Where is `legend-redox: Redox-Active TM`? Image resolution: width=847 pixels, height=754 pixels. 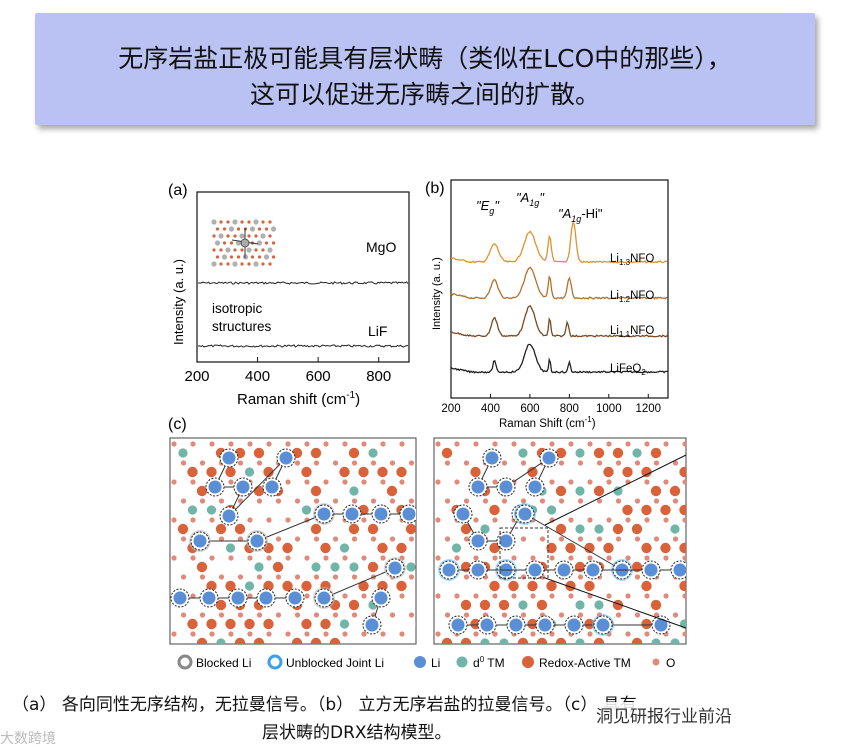 legend-redox: Redox-Active TM is located at coordinates (585, 663).